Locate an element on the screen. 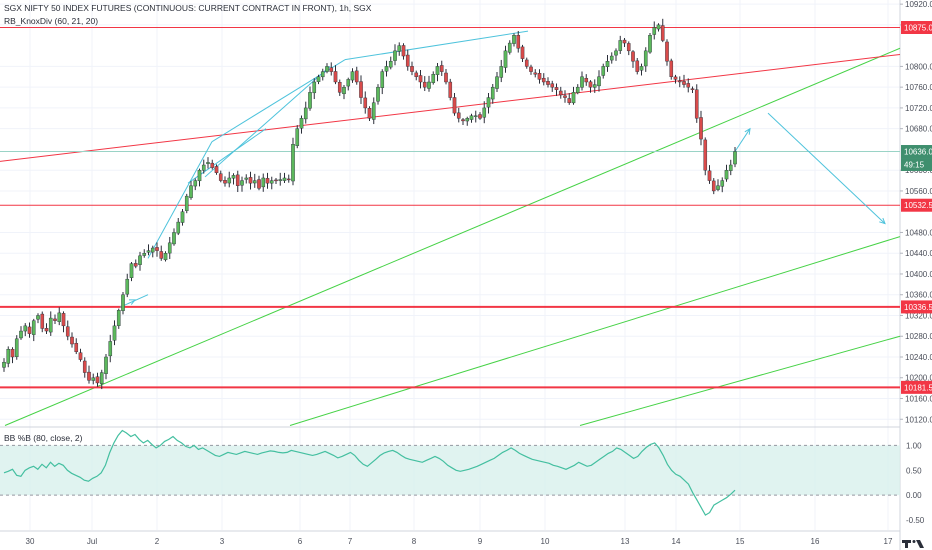  time-tick-label: 8 is located at coordinates (414, 541).